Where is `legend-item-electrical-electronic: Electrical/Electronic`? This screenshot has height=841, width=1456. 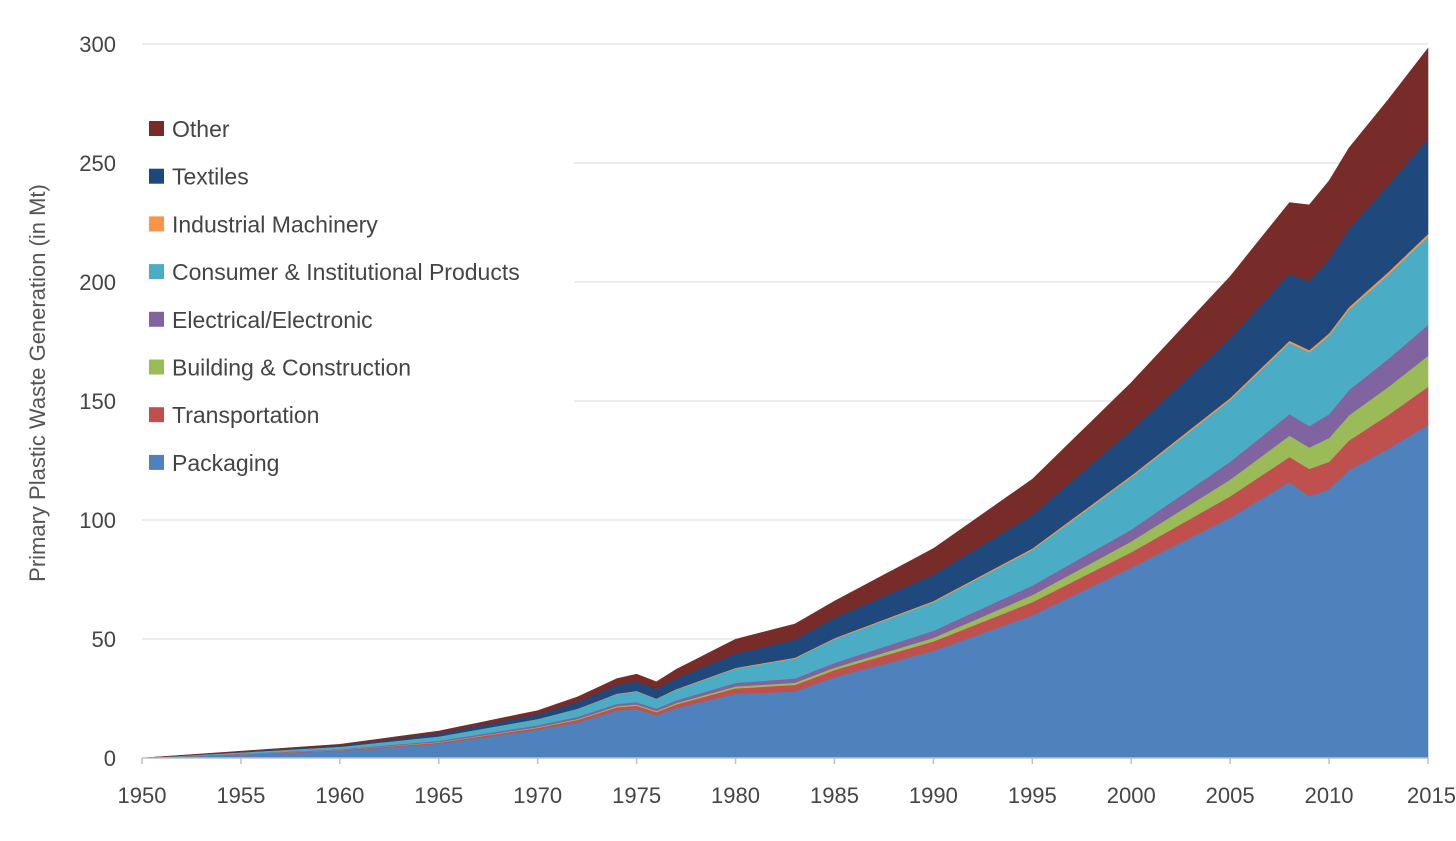
legend-item-electrical-electronic: Electrical/Electronic is located at coordinates (261, 320).